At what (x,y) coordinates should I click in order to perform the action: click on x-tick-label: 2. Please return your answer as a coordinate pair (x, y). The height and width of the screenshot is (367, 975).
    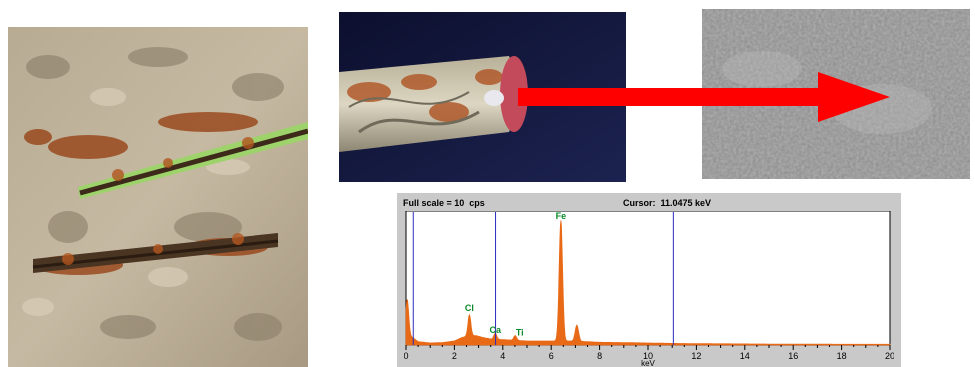
    Looking at the image, I should click on (454, 356).